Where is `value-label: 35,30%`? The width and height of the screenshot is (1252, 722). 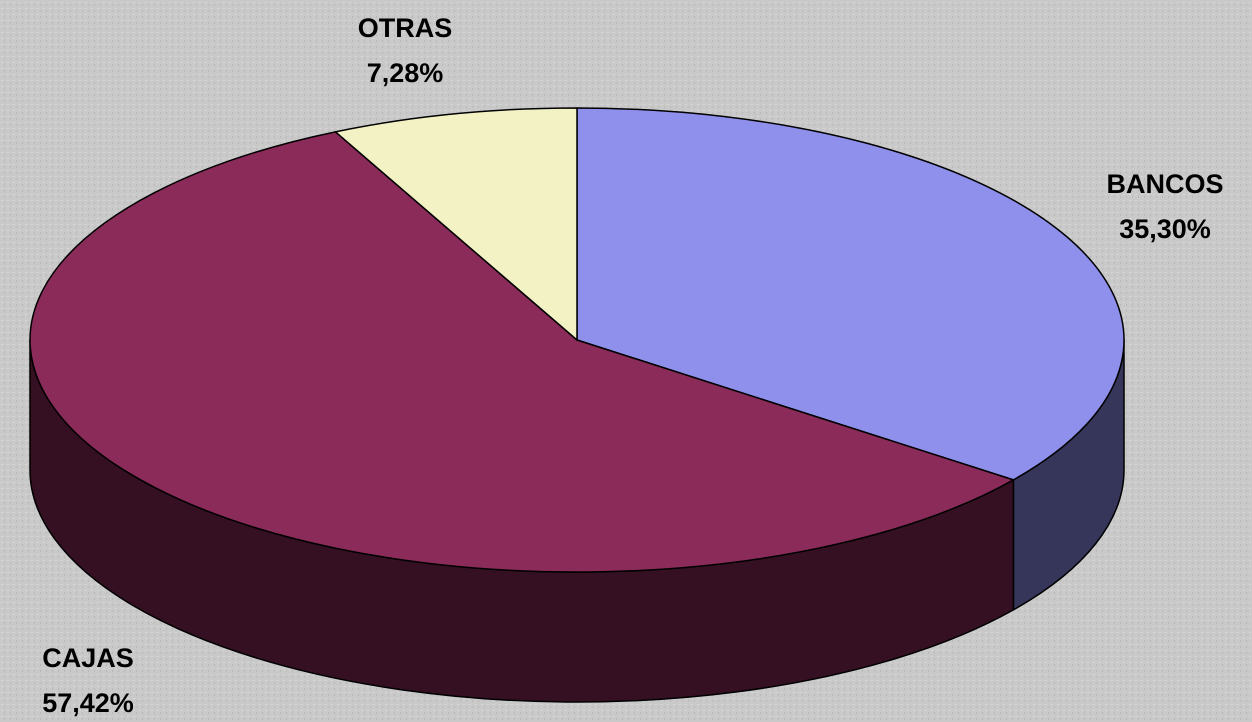 value-label: 35,30% is located at coordinates (1165, 229).